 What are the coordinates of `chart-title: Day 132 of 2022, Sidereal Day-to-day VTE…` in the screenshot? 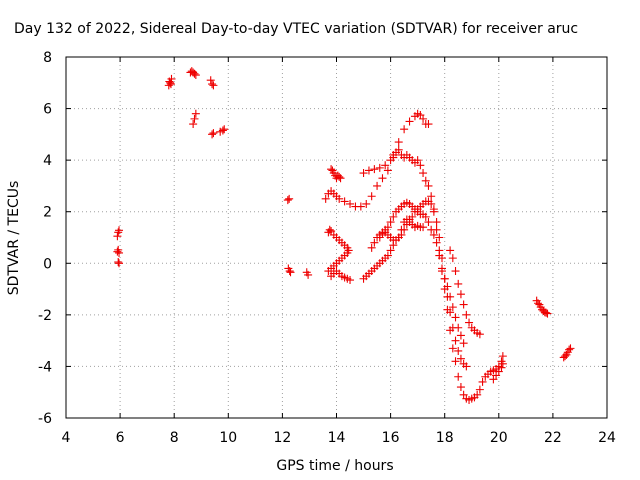 It's located at (296, 29).